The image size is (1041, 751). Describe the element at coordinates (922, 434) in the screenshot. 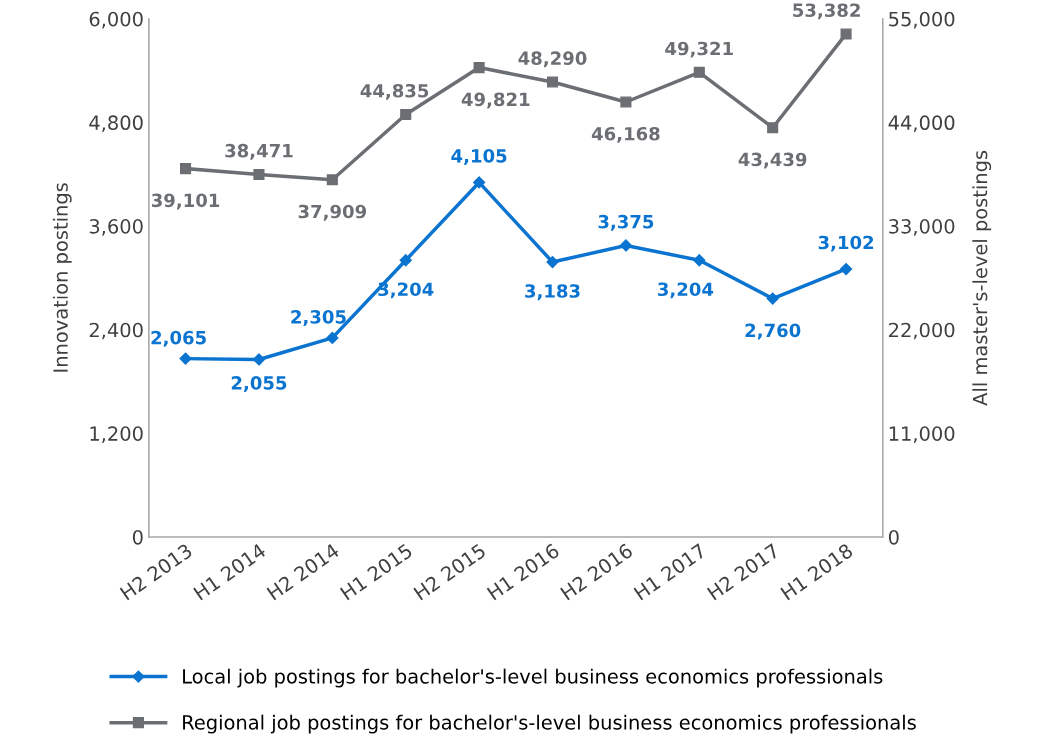

I see `y2-tick-label: 11,000` at that location.